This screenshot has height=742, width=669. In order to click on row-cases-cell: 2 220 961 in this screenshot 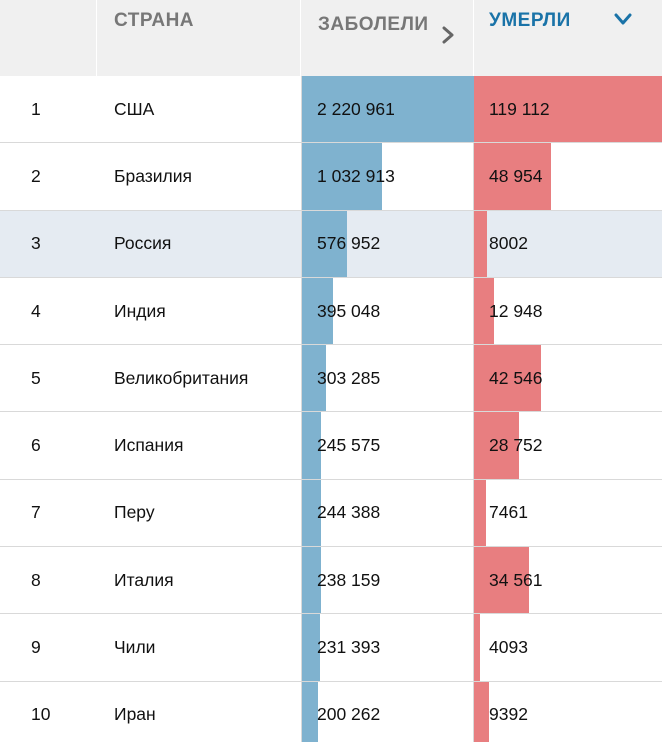, I will do `click(388, 109)`.